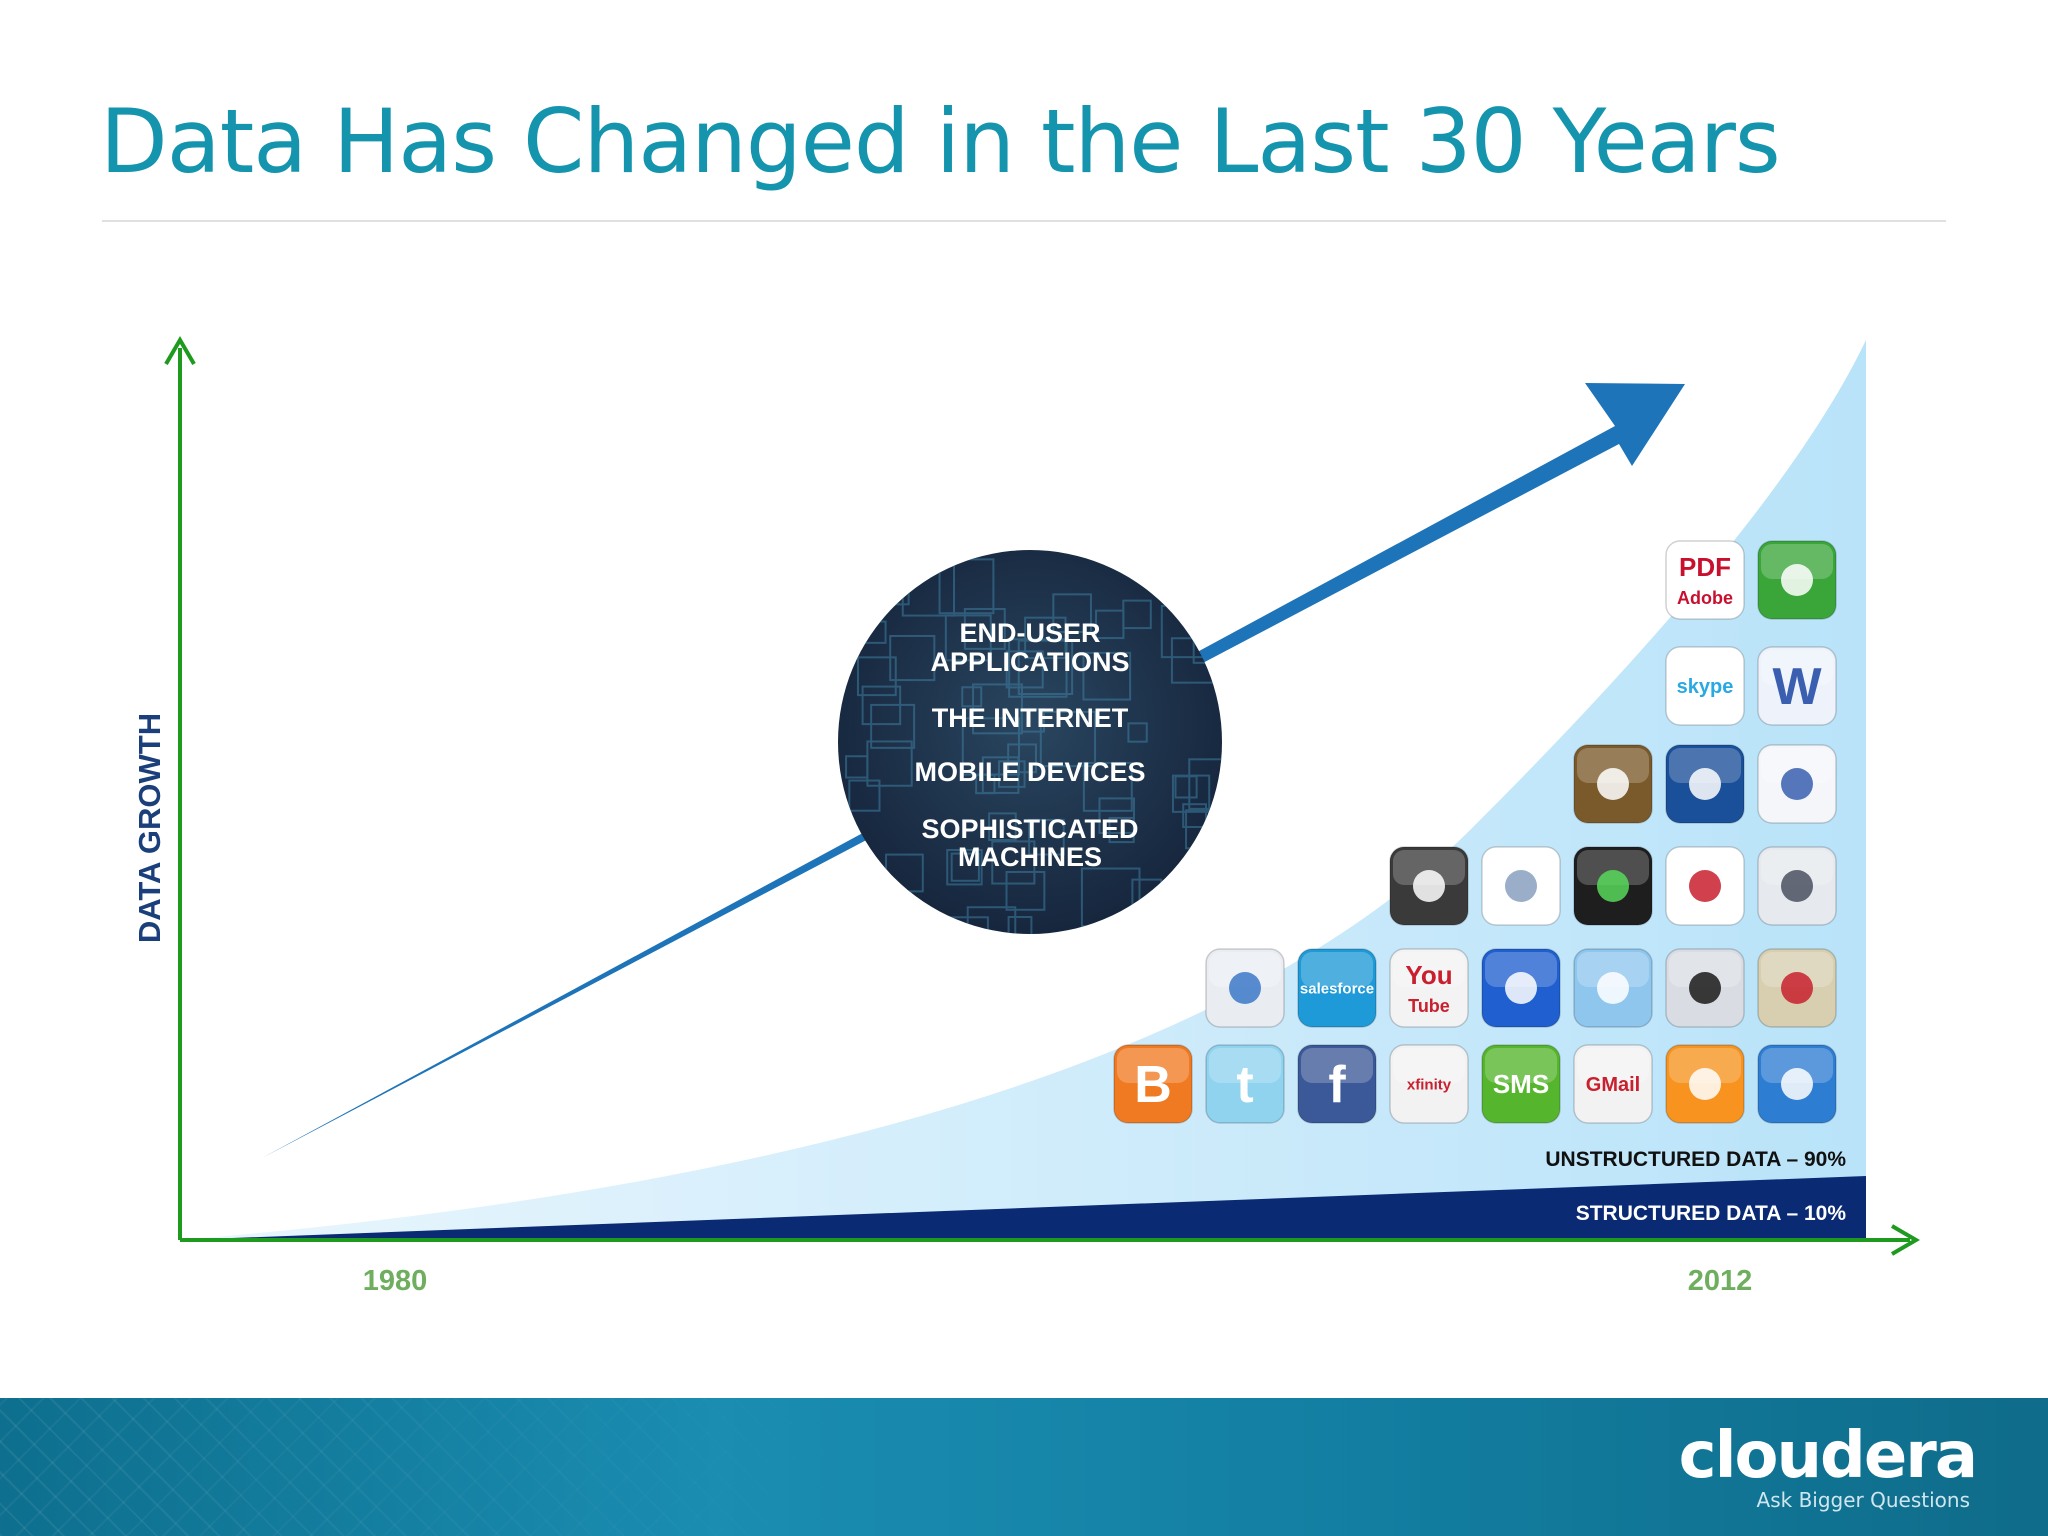 Image resolution: width=2048 pixels, height=1536 pixels. What do you see at coordinates (1030, 718) in the screenshot?
I see `driver-label-internet: THE INTERNET` at bounding box center [1030, 718].